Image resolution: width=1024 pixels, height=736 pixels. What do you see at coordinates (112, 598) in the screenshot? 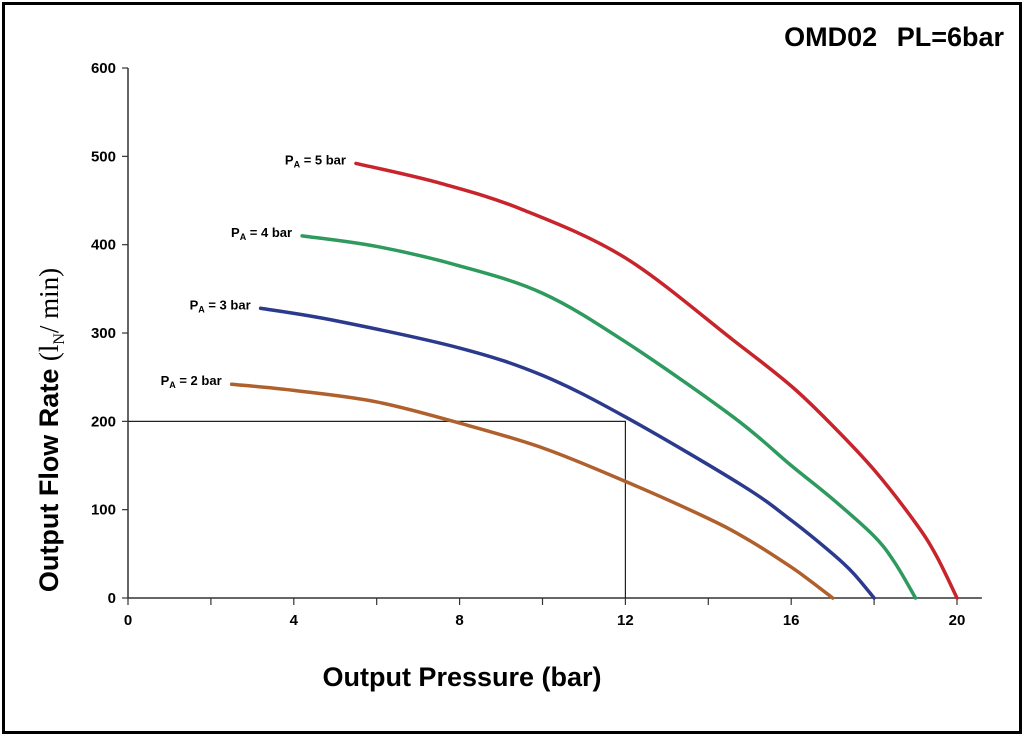
I see `y-tick-label: 0` at bounding box center [112, 598].